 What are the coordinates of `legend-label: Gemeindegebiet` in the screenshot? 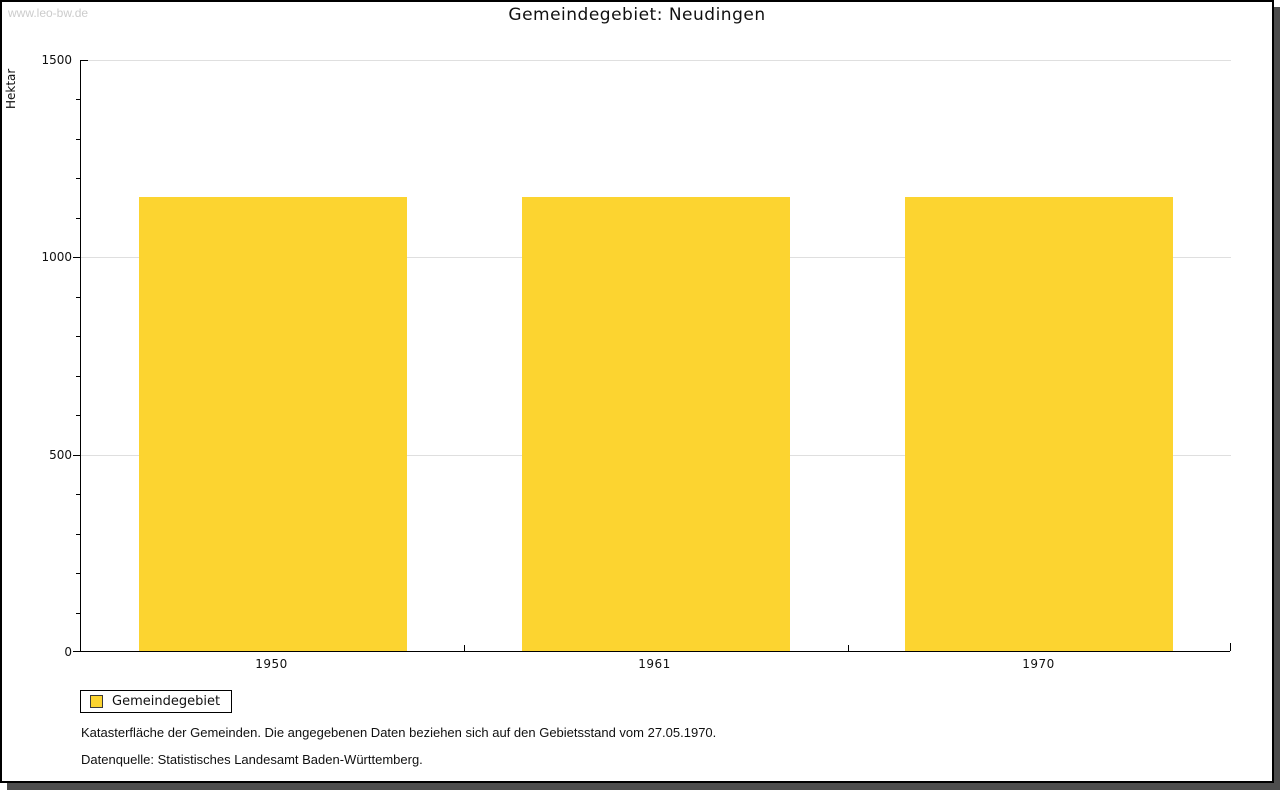 It's located at (166, 701).